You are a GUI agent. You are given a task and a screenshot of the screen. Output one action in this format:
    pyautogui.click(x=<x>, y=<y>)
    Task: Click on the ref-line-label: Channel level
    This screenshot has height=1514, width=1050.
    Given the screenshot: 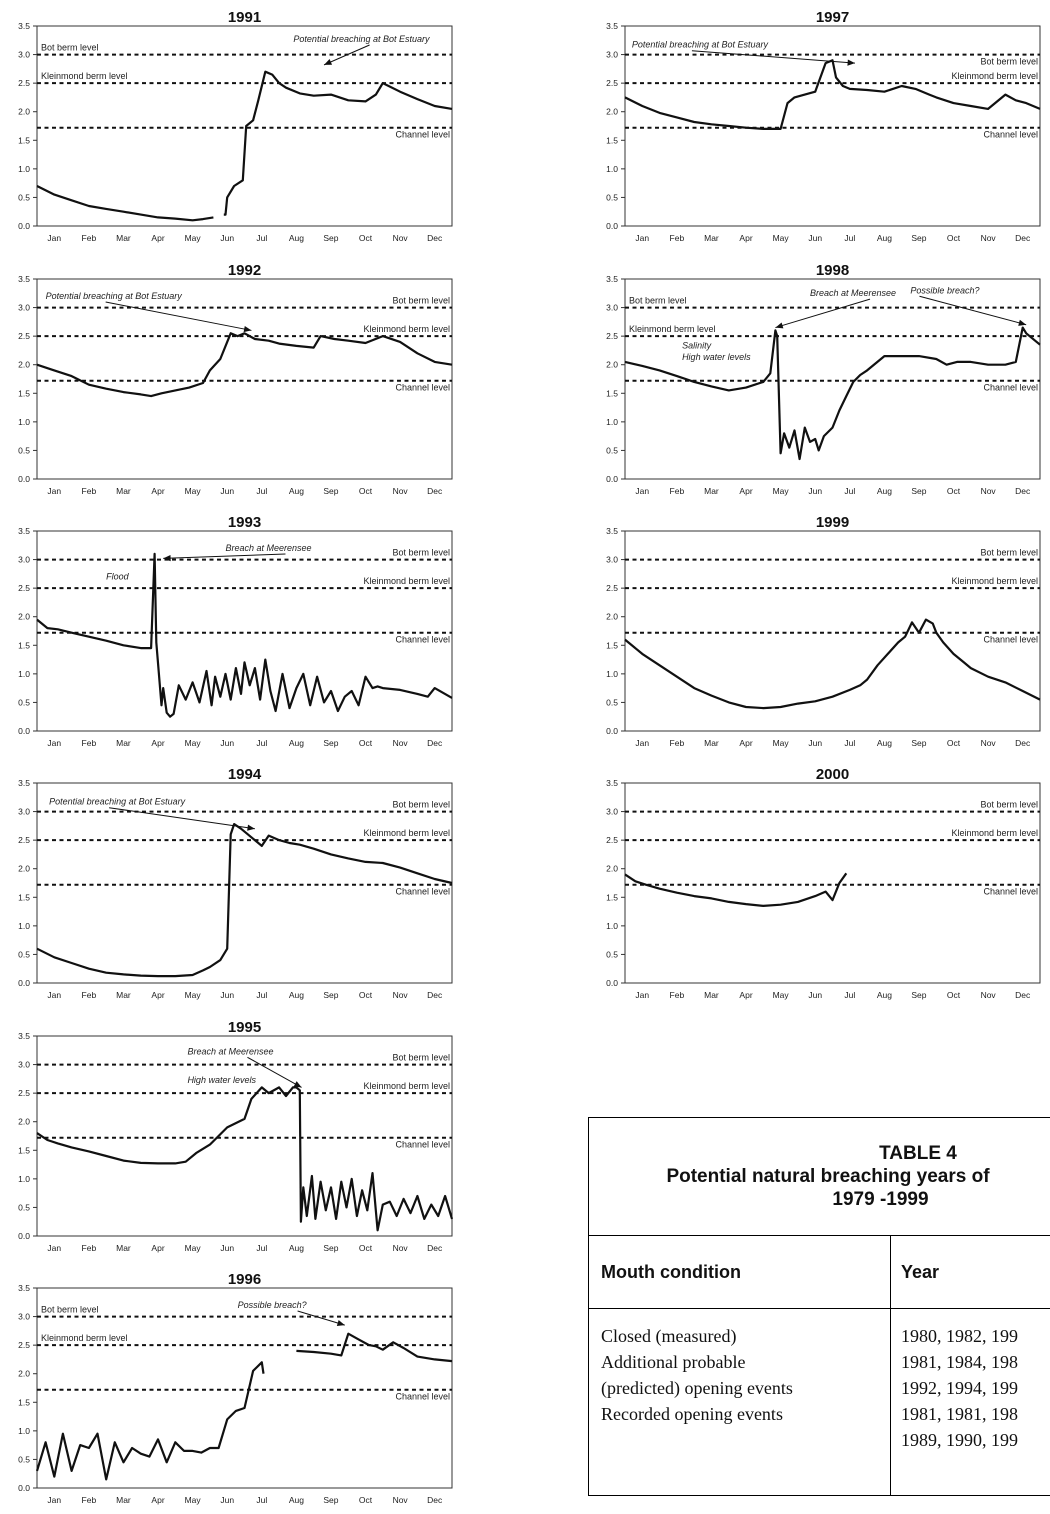 What is the action you would take?
    pyautogui.click(x=422, y=1397)
    